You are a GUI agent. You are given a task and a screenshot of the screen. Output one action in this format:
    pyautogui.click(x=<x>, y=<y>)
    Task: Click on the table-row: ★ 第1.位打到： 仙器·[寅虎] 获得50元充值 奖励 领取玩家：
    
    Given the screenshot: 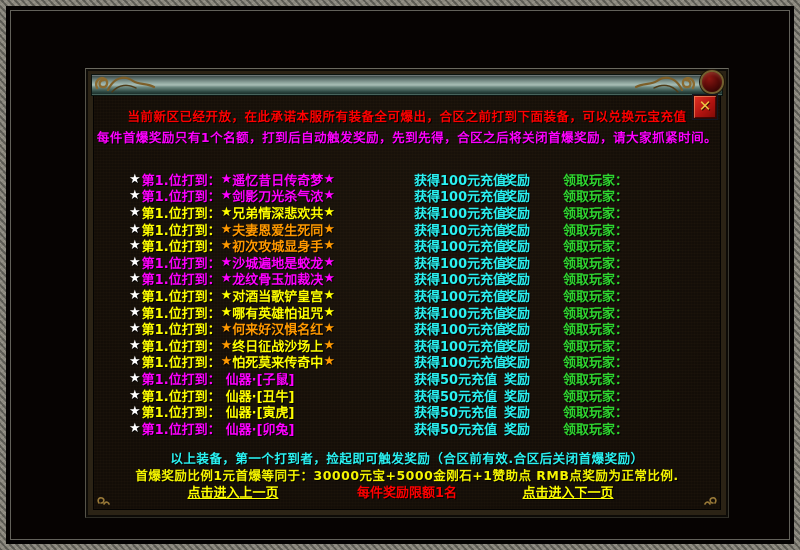 What is the action you would take?
    pyautogui.click(x=421, y=412)
    